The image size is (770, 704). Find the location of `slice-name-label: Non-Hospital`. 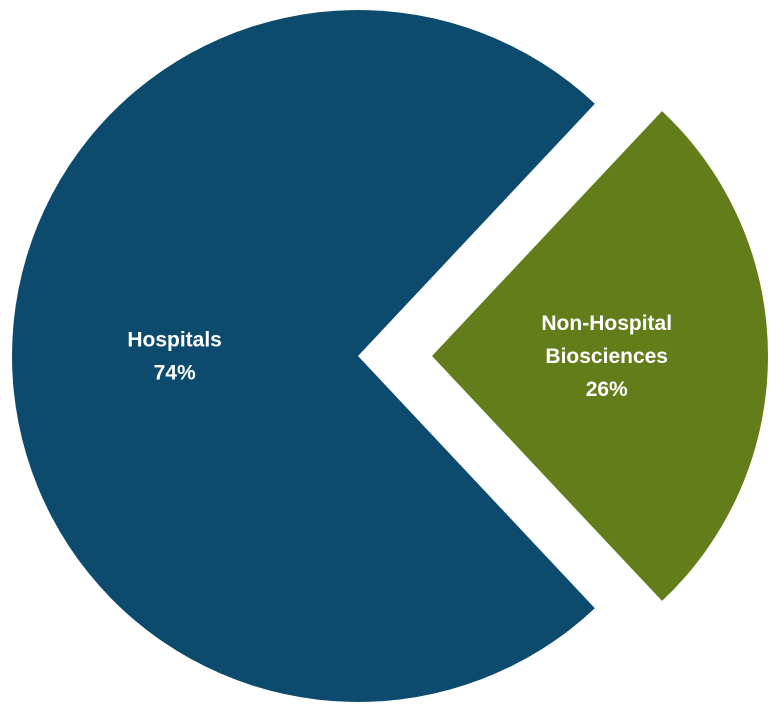

slice-name-label: Non-Hospital is located at coordinates (606, 323).